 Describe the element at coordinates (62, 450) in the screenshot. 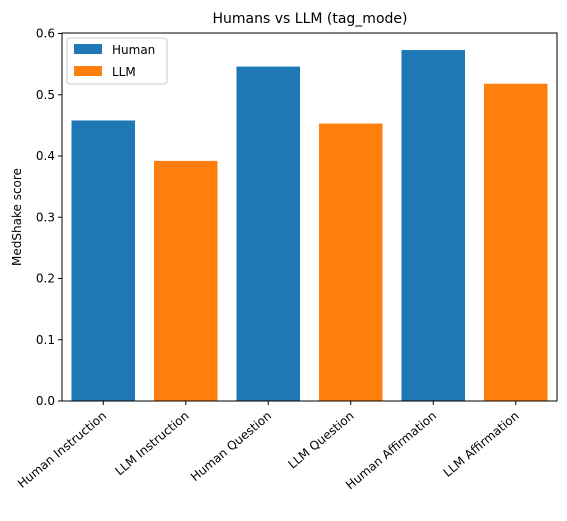

I see `x-tick-label: Human Instruction` at that location.